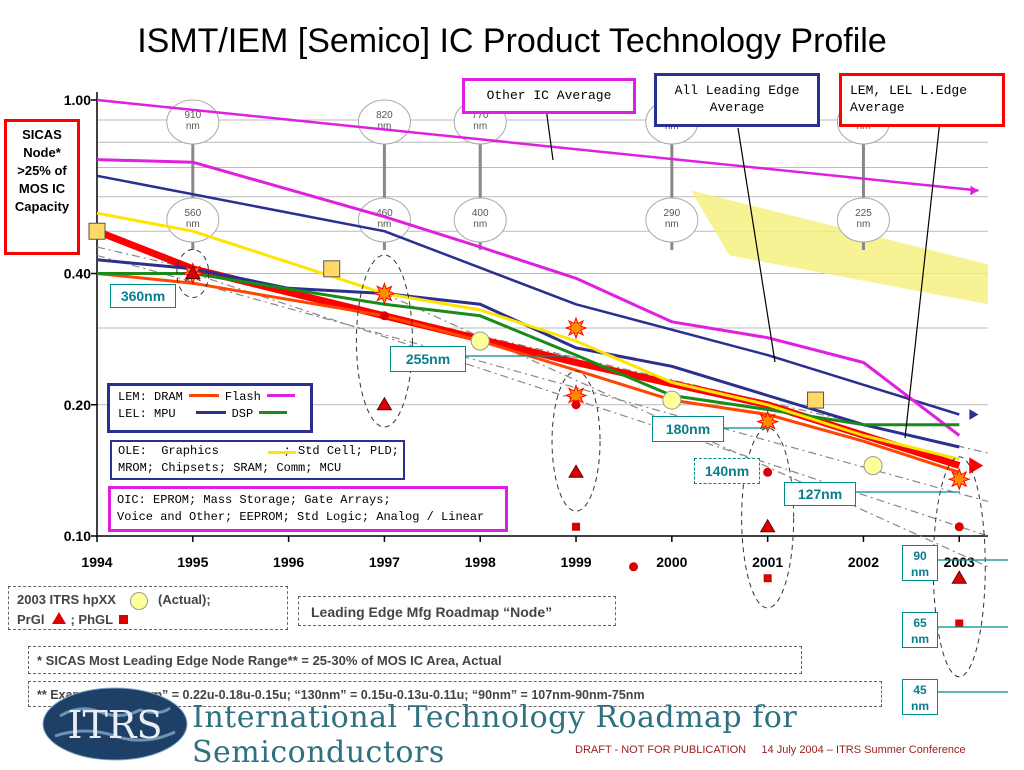 This screenshot has width=1024, height=770. Describe the element at coordinates (727, 471) in the screenshot. I see `node-label-140nm: 140nm` at that location.